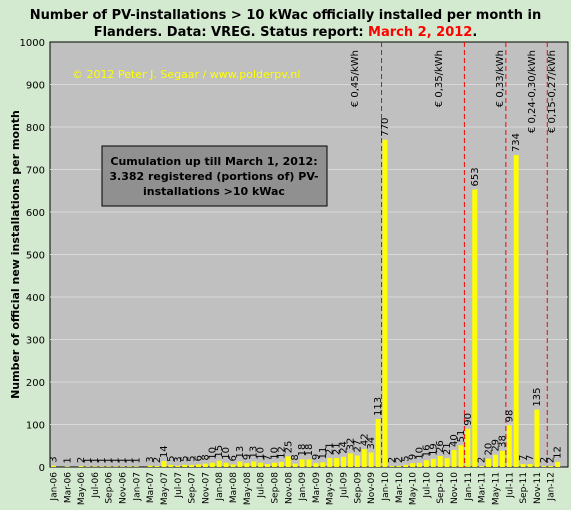 This screenshot has height=510, width=571. I want to click on tariff-label: € 0,45/kWh, so click(355, 78).